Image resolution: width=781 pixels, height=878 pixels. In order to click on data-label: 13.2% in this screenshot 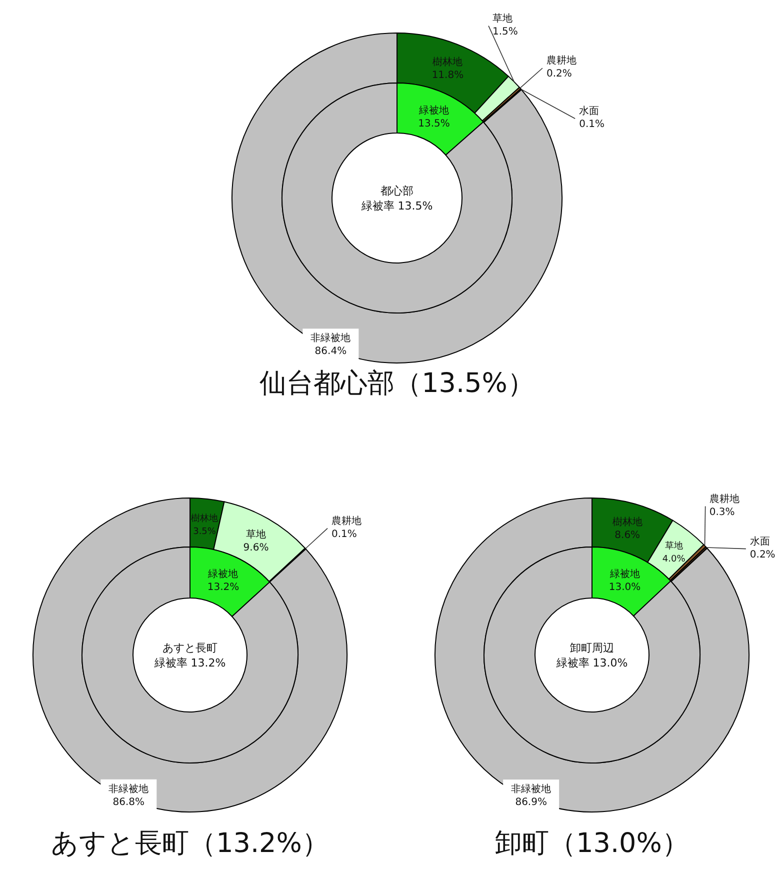, I will do `click(223, 587)`.